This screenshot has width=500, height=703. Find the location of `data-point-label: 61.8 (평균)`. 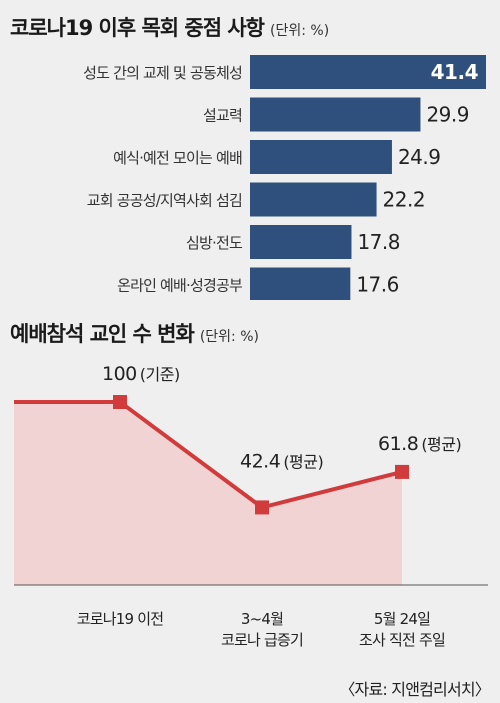

data-point-label: 61.8 (평균) is located at coordinates (419, 444).